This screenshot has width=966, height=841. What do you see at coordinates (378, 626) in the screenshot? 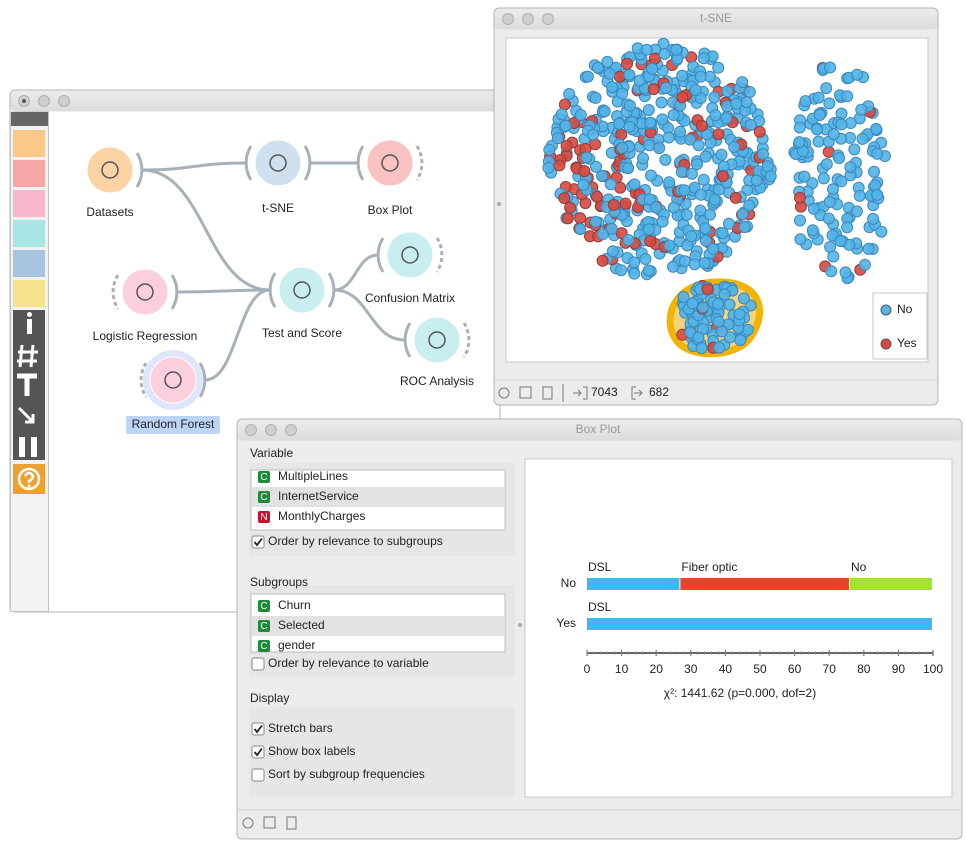
I see `list-item: C Selected` at bounding box center [378, 626].